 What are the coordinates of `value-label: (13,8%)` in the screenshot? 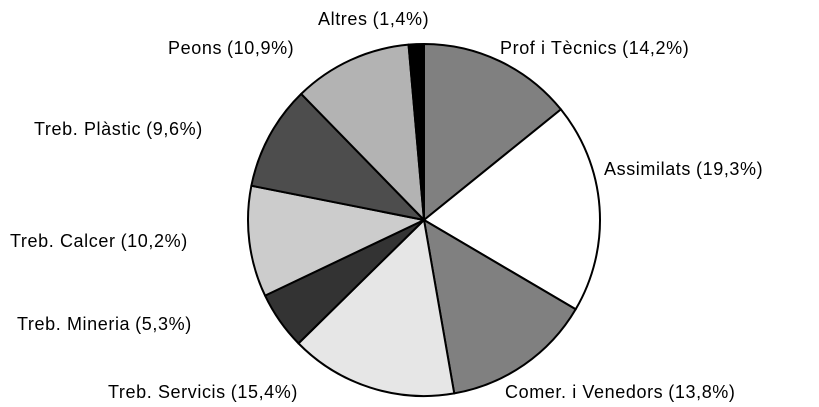 It's located at (701, 392).